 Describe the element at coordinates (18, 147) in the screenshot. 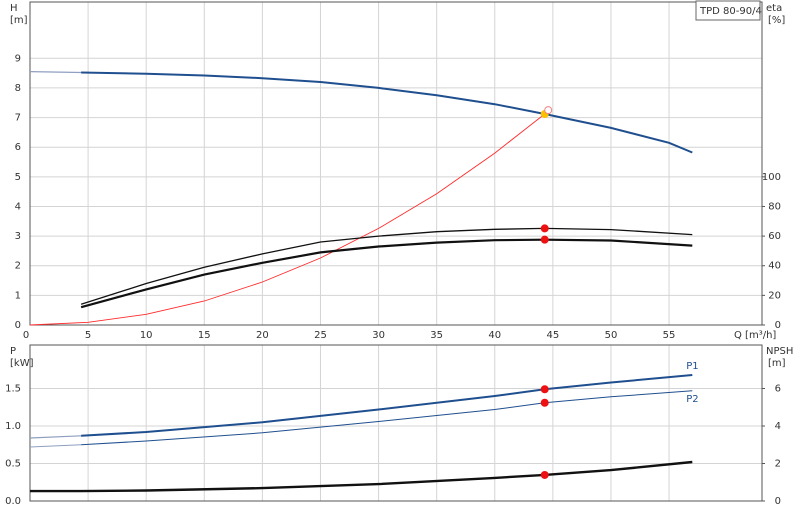

I see `y-tick-label: 6` at that location.